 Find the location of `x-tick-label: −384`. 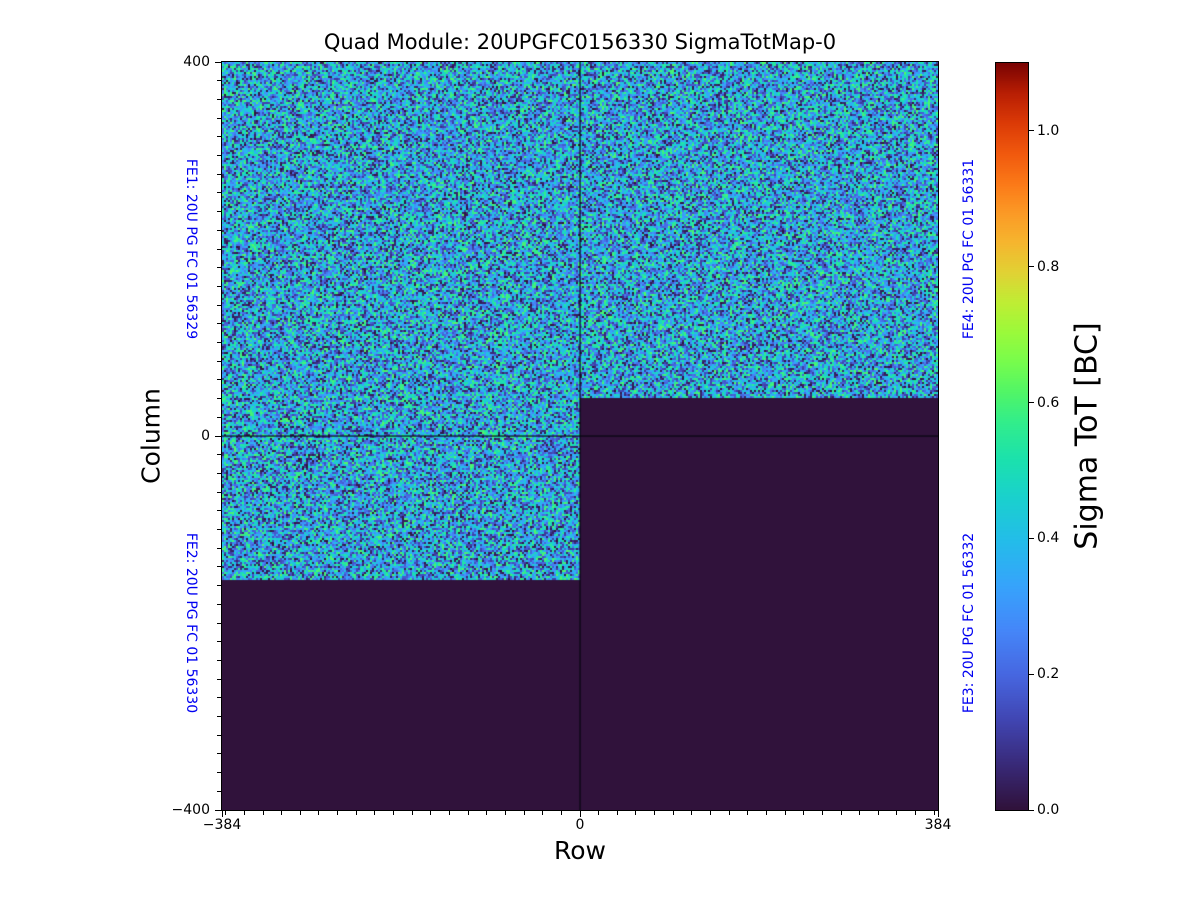

x-tick-label: −384 is located at coordinates (222, 825).